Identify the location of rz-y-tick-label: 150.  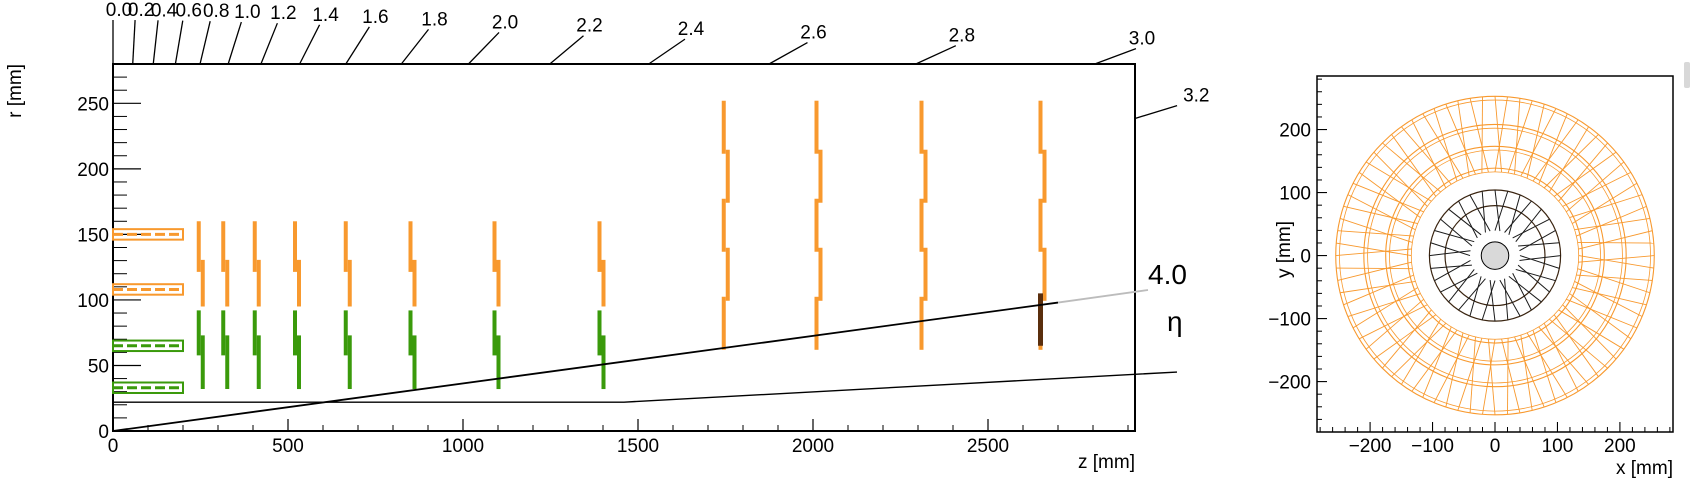
(93, 235).